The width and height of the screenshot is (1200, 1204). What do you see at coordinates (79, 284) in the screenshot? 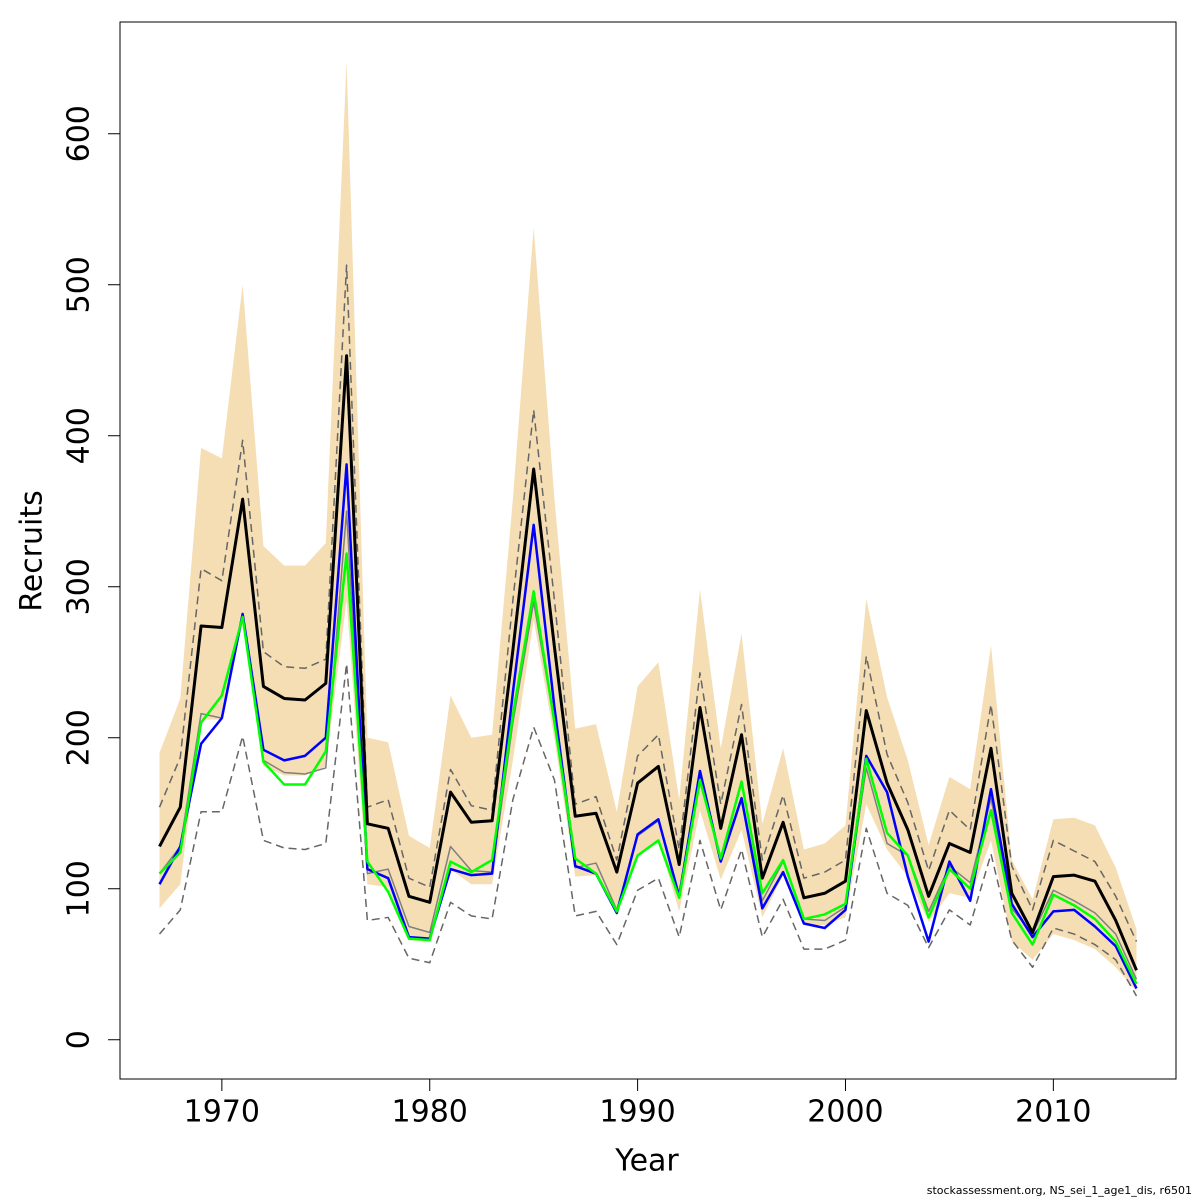
I see `y-tick-label: 500` at bounding box center [79, 284].